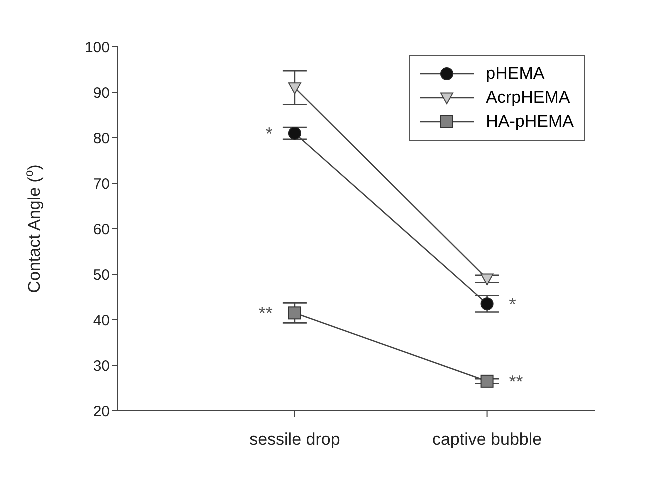 The image size is (670, 481). I want to click on y-tick-label: 20, so click(101, 411).